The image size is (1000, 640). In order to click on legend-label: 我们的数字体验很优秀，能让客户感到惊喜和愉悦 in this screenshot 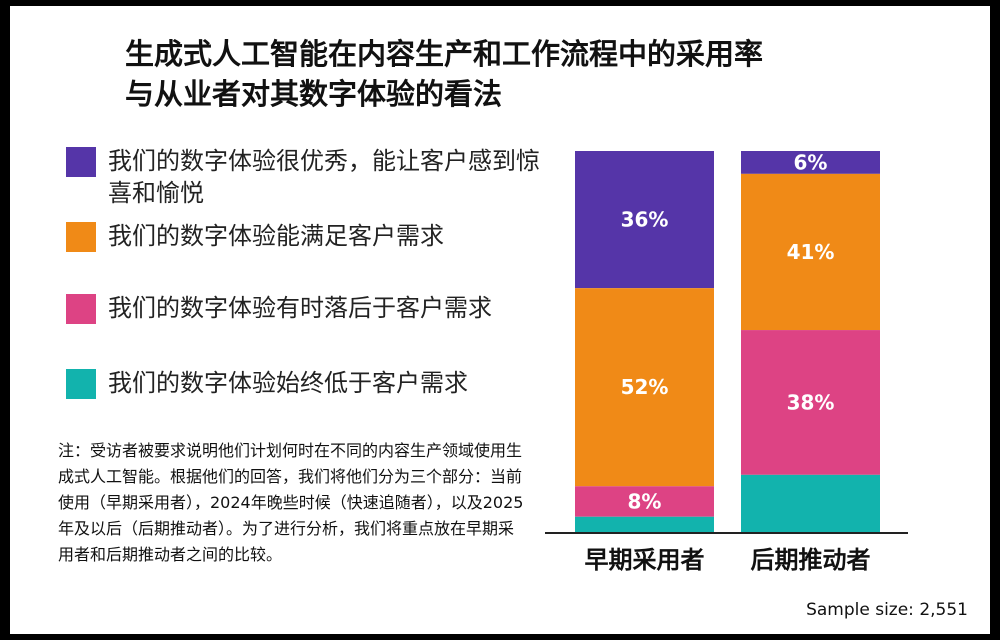, I will do `click(324, 177)`.